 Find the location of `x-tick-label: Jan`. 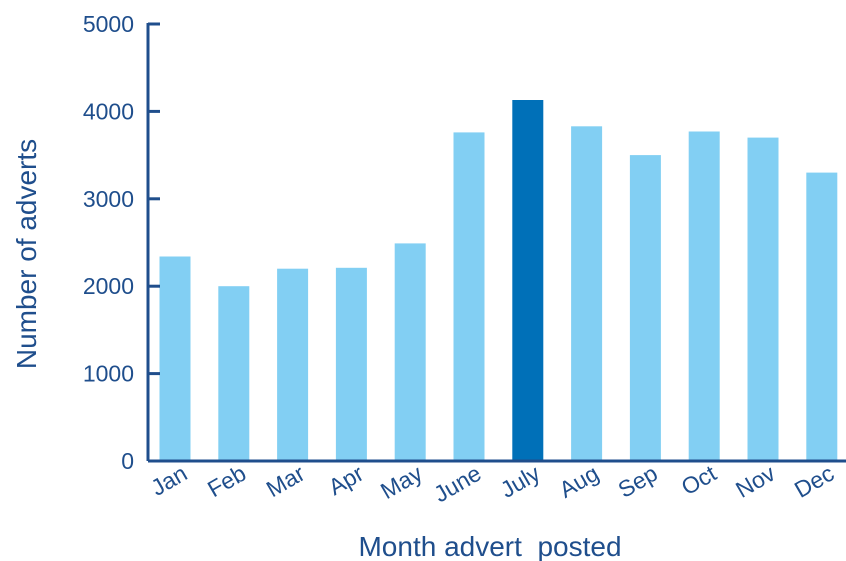

x-tick-label: Jan is located at coordinates (168, 480).